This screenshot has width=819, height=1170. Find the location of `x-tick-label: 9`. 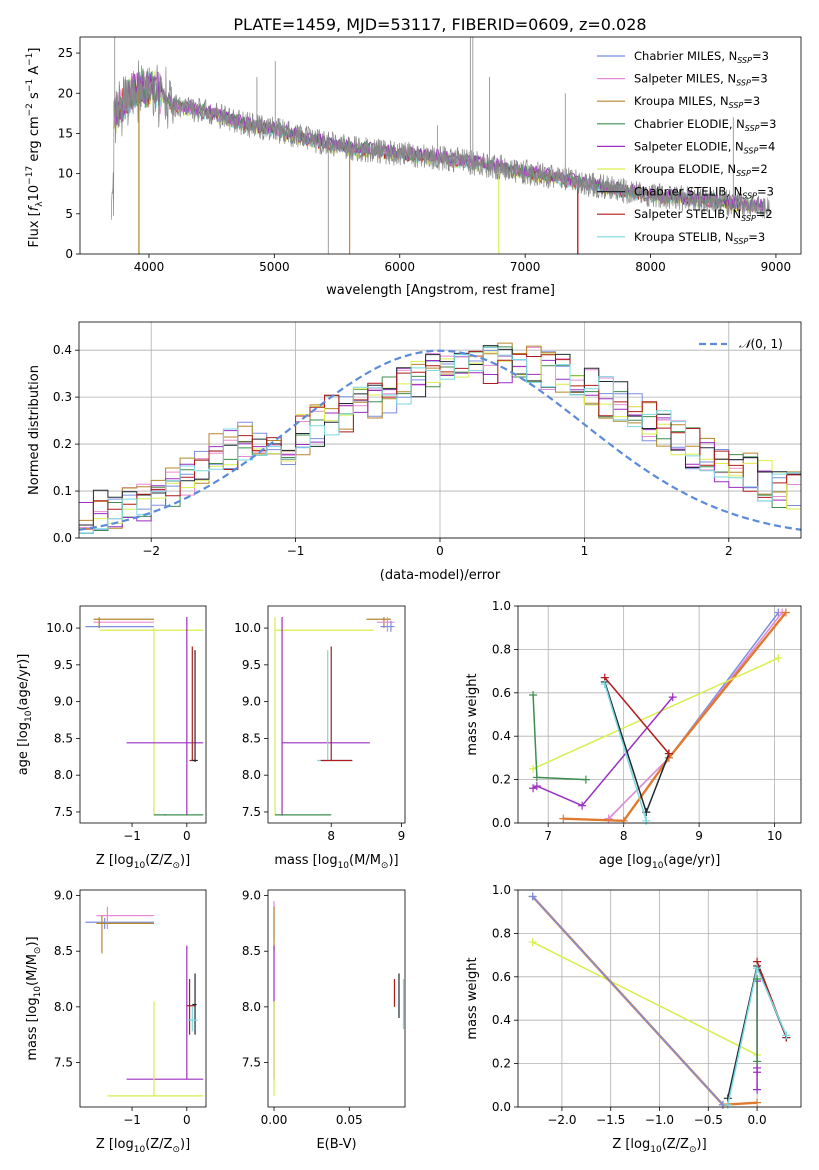

x-tick-label: 9 is located at coordinates (699, 836).